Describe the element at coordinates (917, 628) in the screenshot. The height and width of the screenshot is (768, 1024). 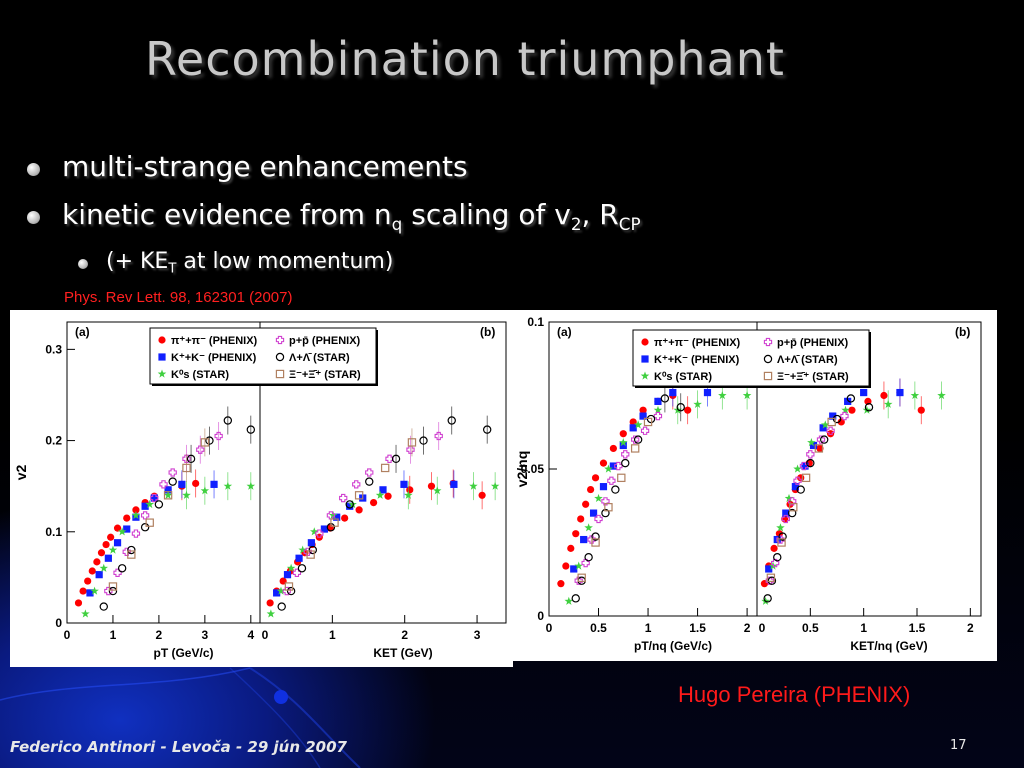
I see `x-tick-label: 1.5` at that location.